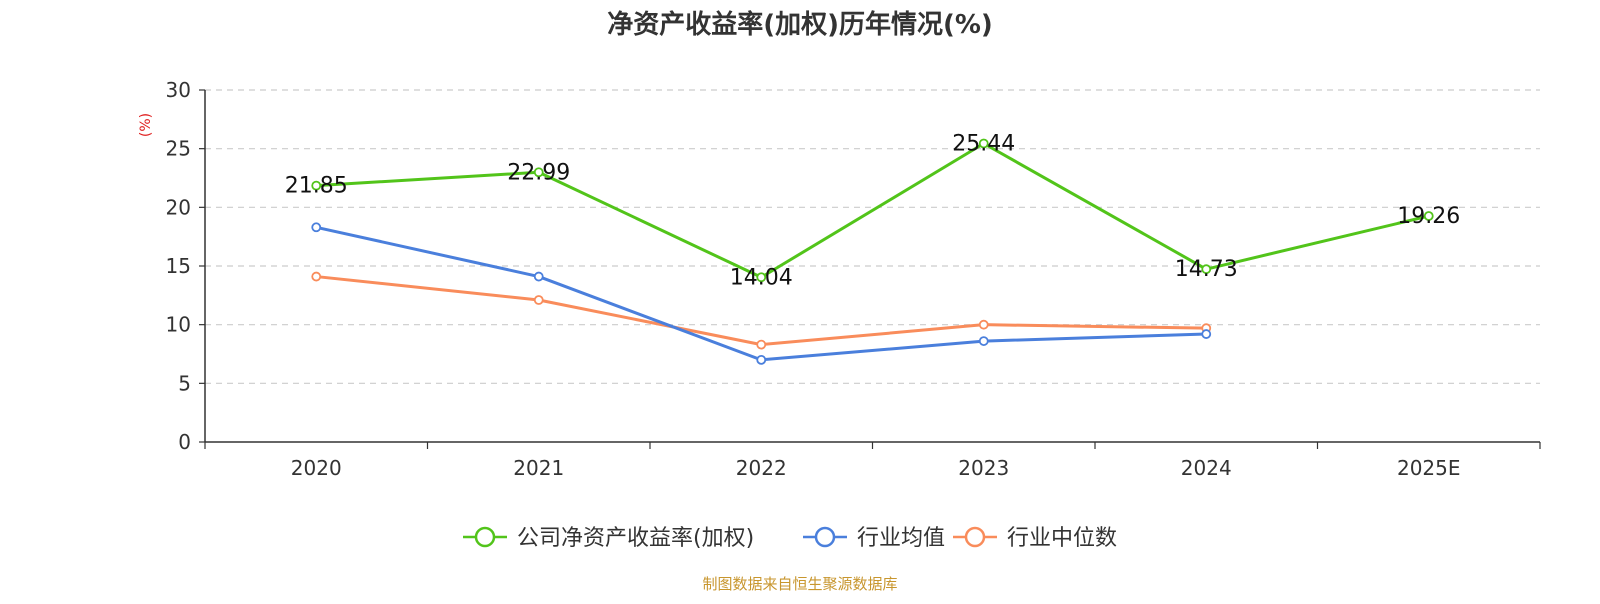 The image size is (1600, 604). I want to click on y-tick-label: 15, so click(178, 266).